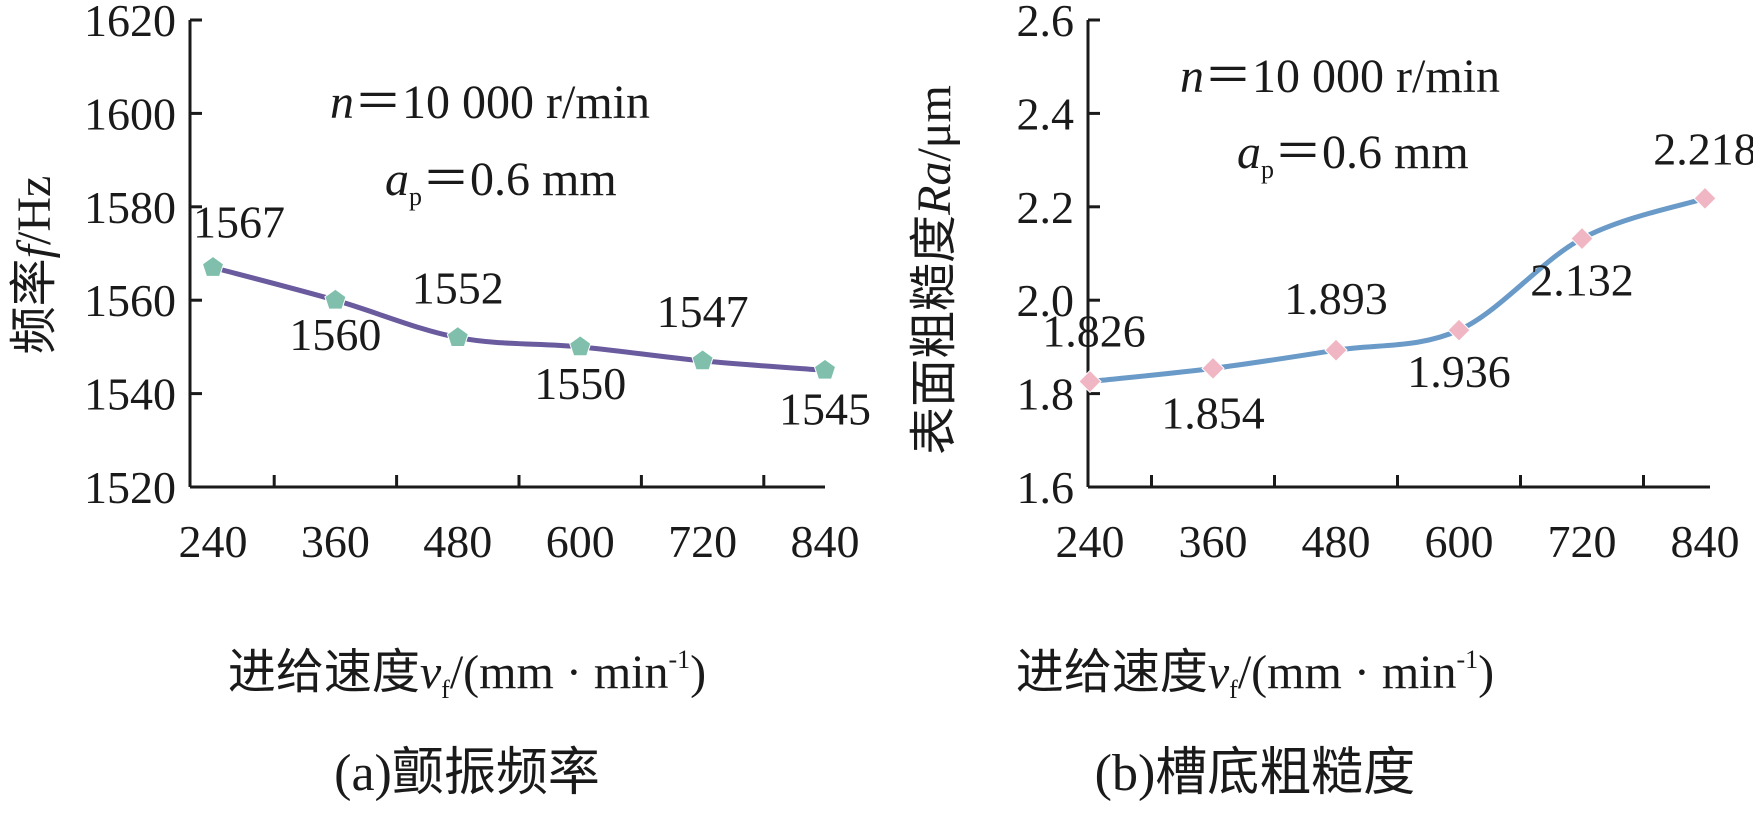  What do you see at coordinates (1459, 371) in the screenshot?
I see `panel-b-data-label: 1.936` at bounding box center [1459, 371].